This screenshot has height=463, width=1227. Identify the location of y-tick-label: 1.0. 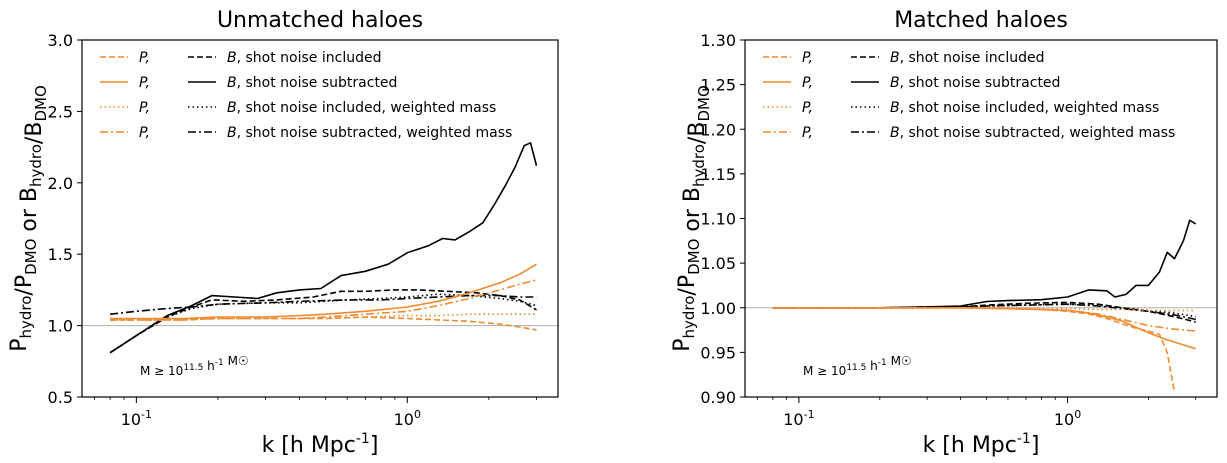
(60, 326).